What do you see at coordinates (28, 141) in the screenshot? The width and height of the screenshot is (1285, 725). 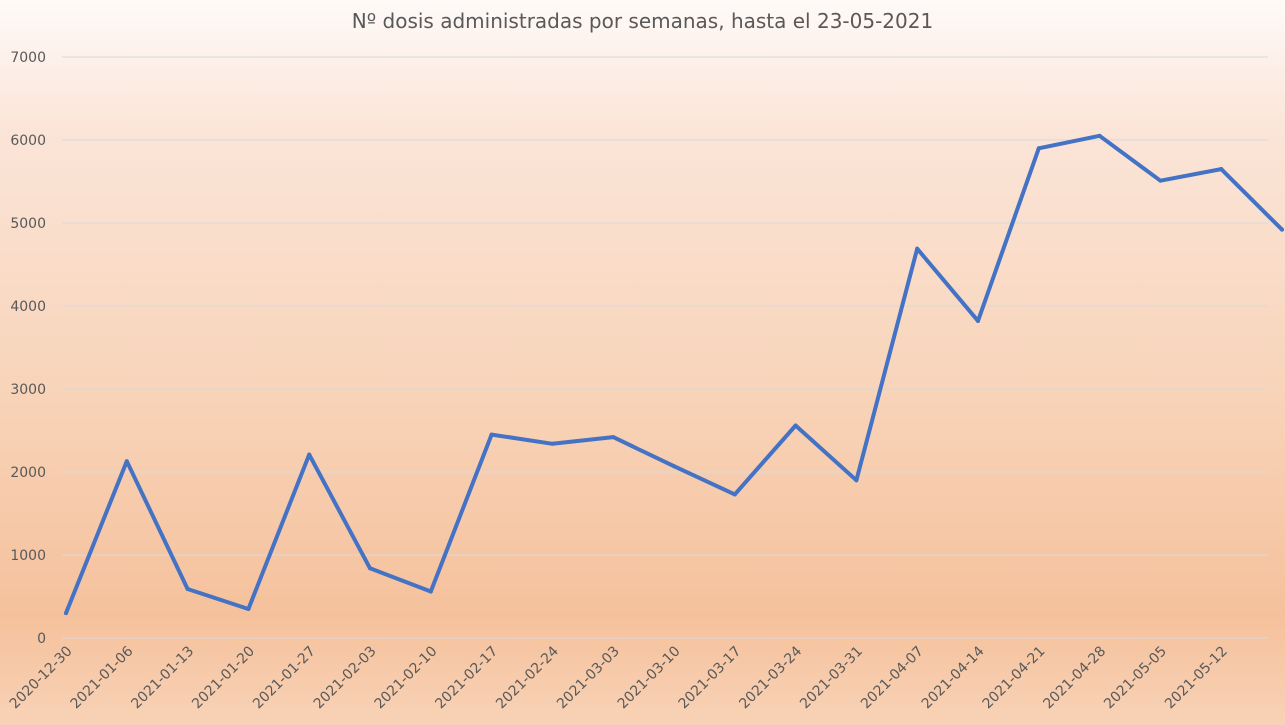 I see `y-tick-label: 6000` at bounding box center [28, 141].